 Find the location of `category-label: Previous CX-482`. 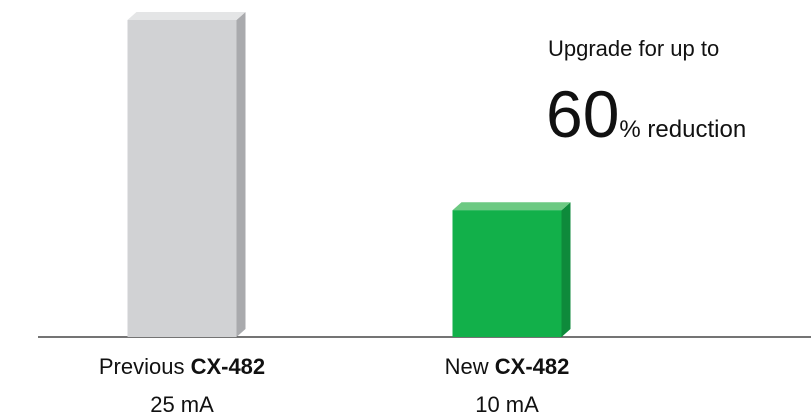

category-label: Previous CX-482 is located at coordinates (182, 366).